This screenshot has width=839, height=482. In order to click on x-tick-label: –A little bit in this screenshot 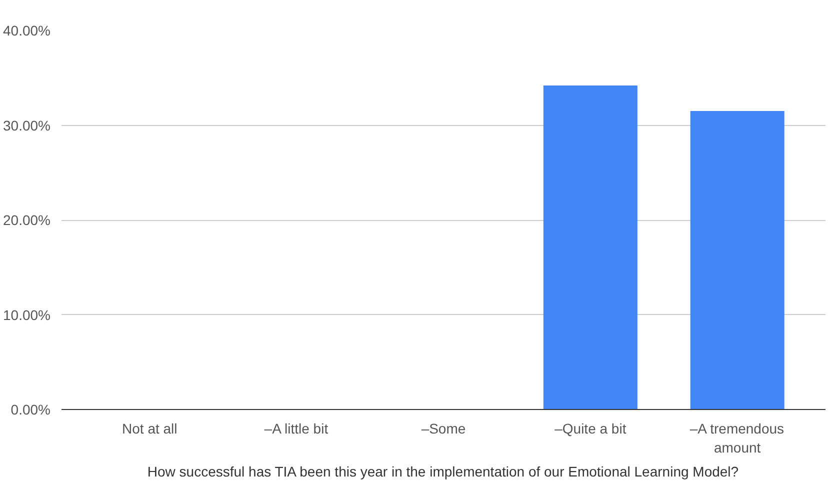, I will do `click(296, 428)`.